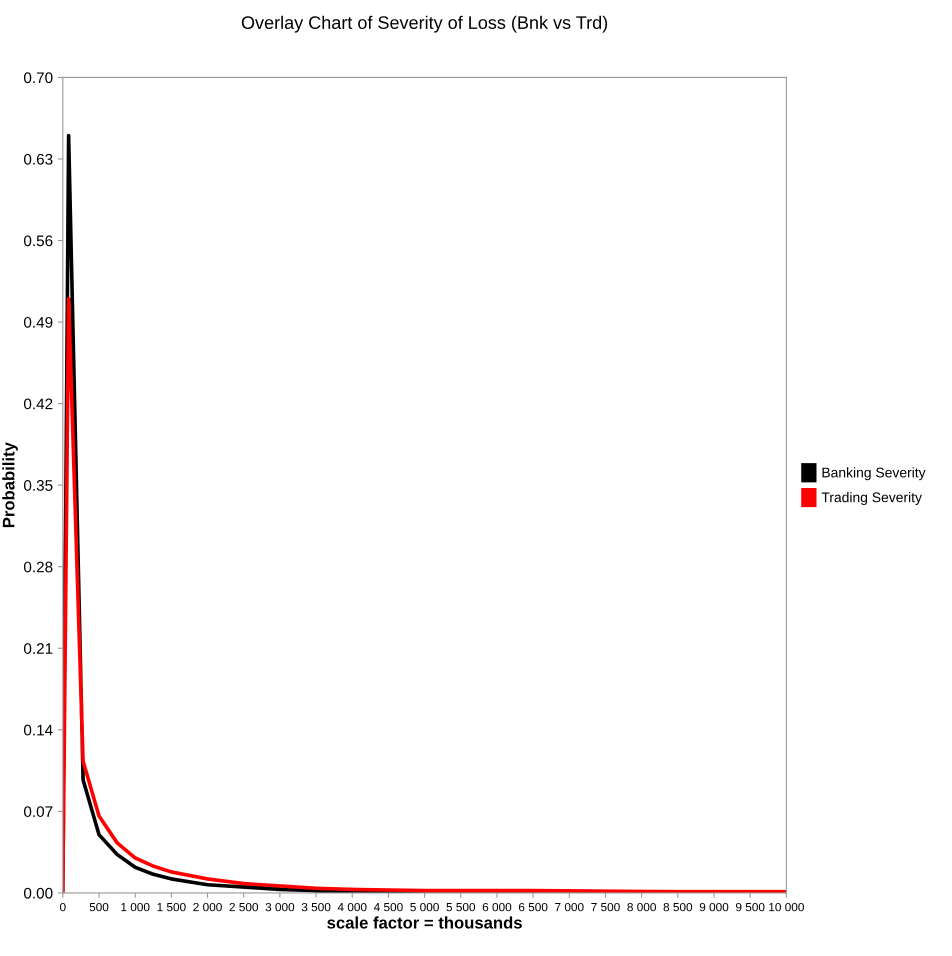 Image resolution: width=952 pixels, height=956 pixels. I want to click on legend-label: Trading Severity, so click(872, 498).